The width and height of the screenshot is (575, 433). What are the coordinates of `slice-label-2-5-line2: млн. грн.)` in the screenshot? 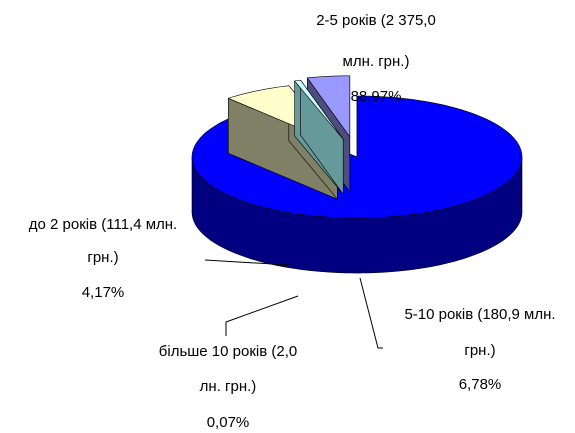 It's located at (376, 61).